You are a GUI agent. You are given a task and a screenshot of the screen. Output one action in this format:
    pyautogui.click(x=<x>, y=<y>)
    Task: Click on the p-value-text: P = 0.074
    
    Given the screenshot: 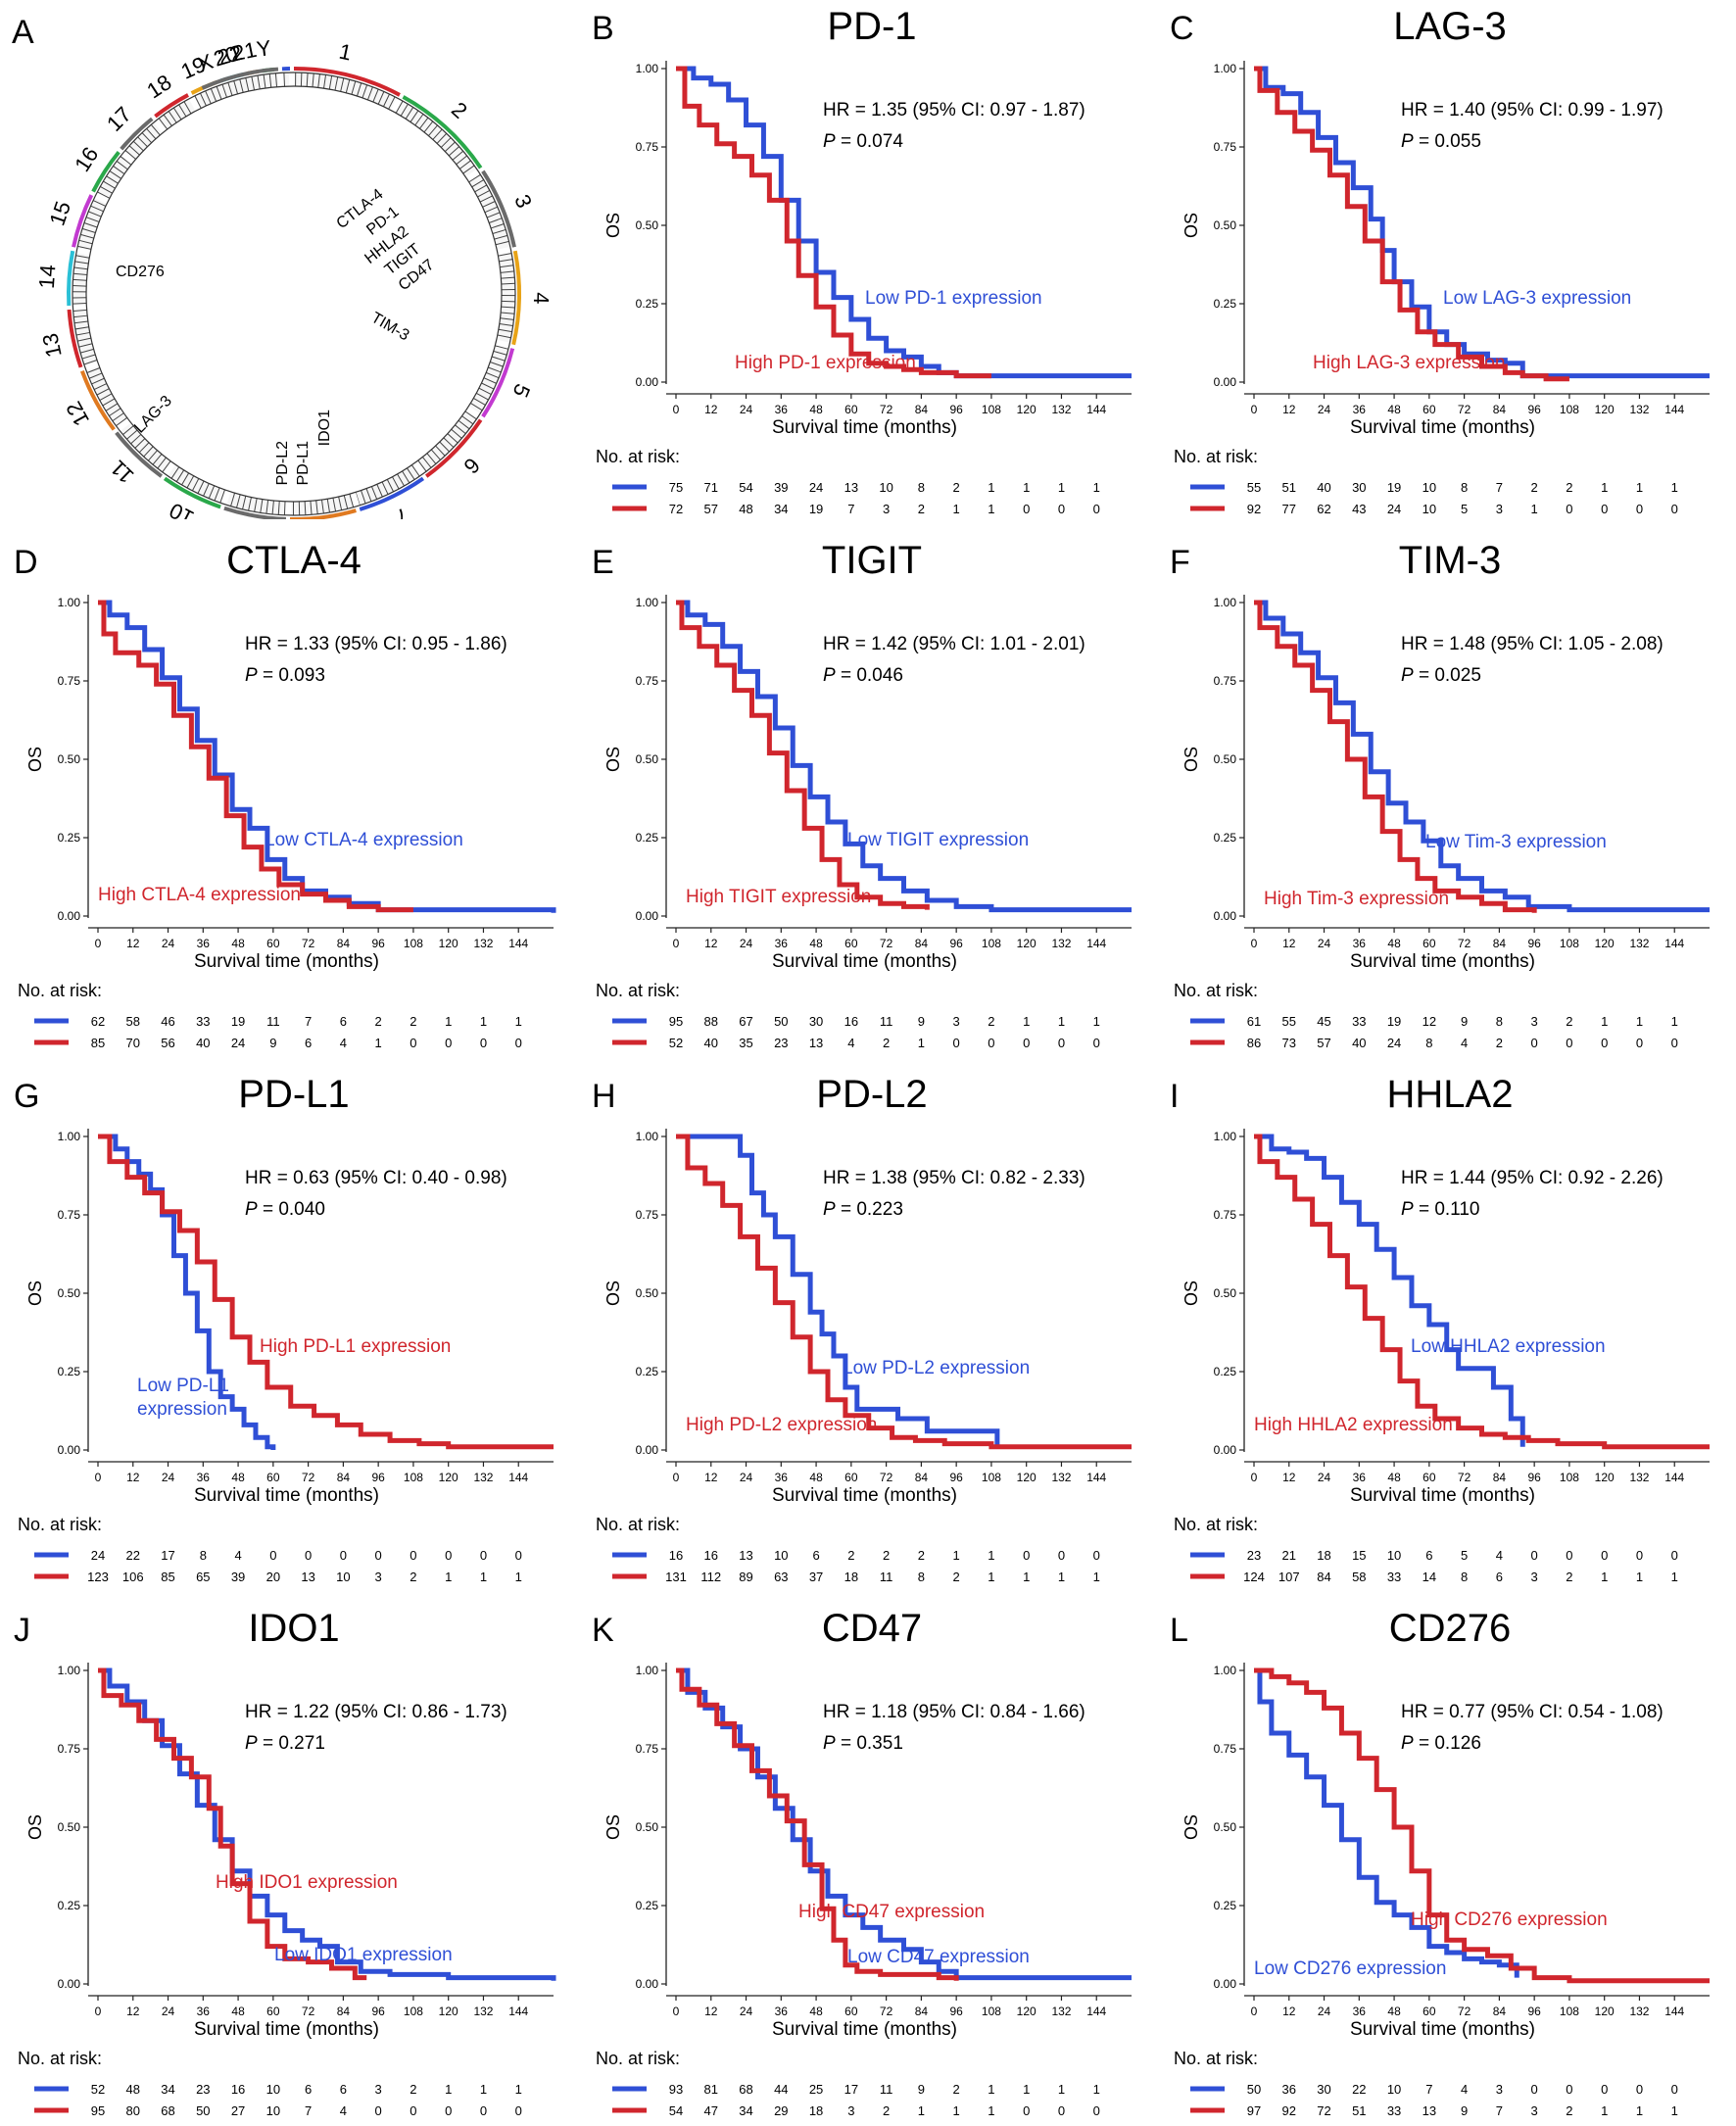 What is the action you would take?
    pyautogui.click(x=863, y=141)
    